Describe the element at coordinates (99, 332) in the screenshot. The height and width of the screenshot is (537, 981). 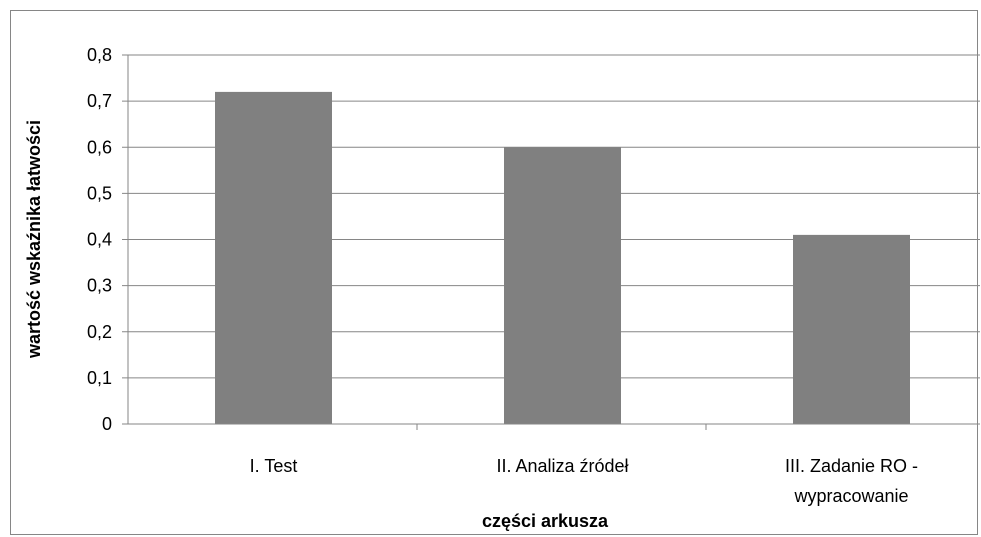
I see `y-tick-label: 0,2` at that location.